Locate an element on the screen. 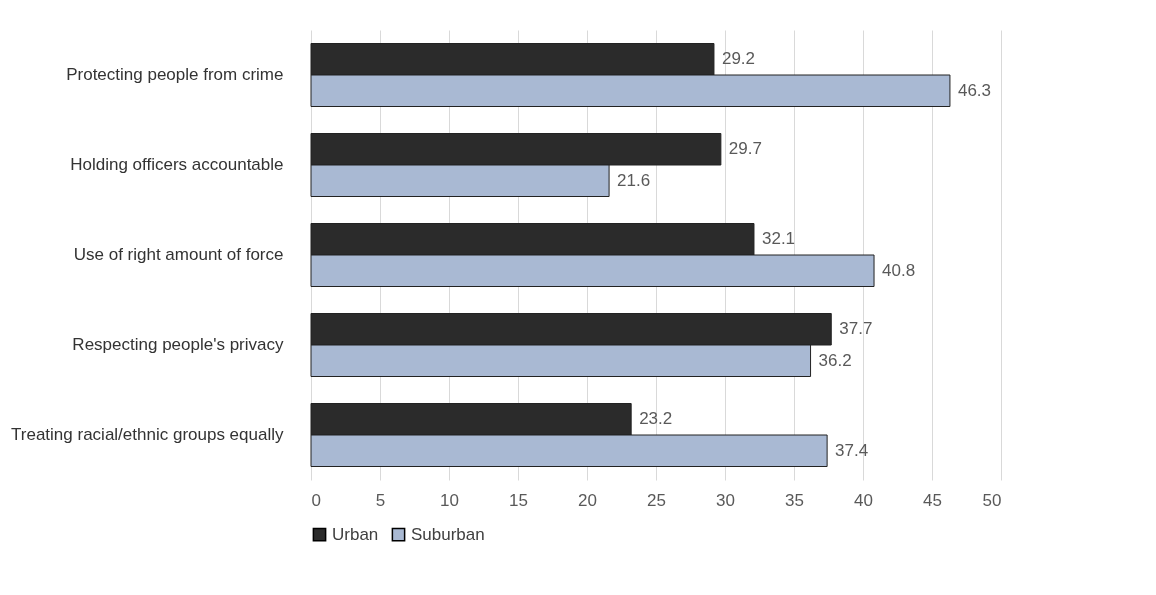 The height and width of the screenshot is (595, 1156). data-label: 46.3 is located at coordinates (974, 90).